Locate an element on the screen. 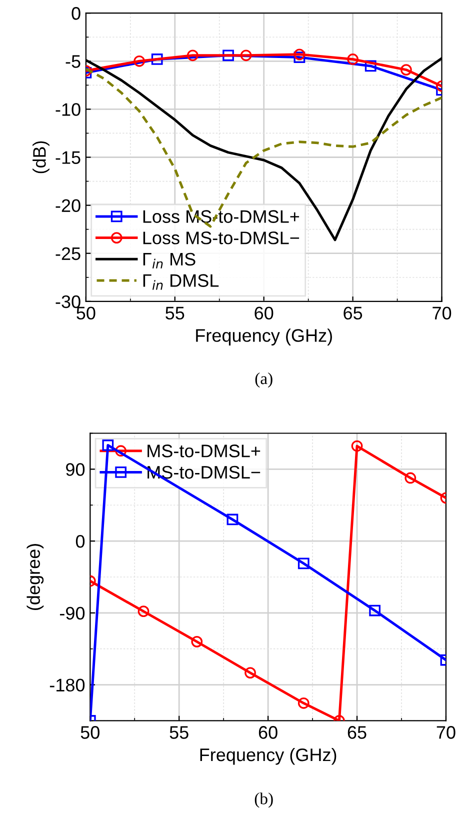 This screenshot has width=467, height=819. y-tick-label: -180 is located at coordinates (67, 685).